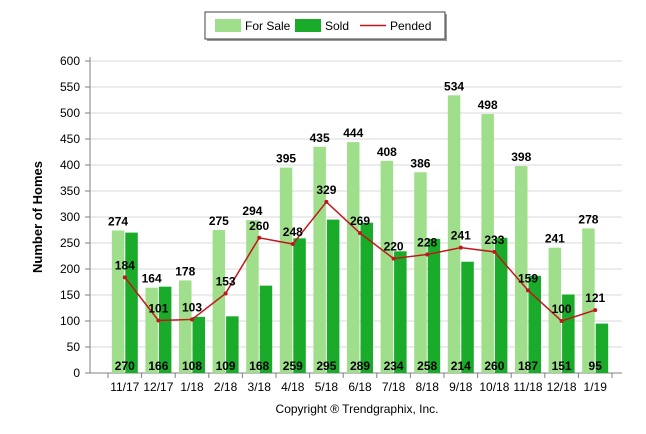 Image resolution: width=646 pixels, height=434 pixels. What do you see at coordinates (494, 366) in the screenshot?
I see `data-label-sold: 260` at bounding box center [494, 366].